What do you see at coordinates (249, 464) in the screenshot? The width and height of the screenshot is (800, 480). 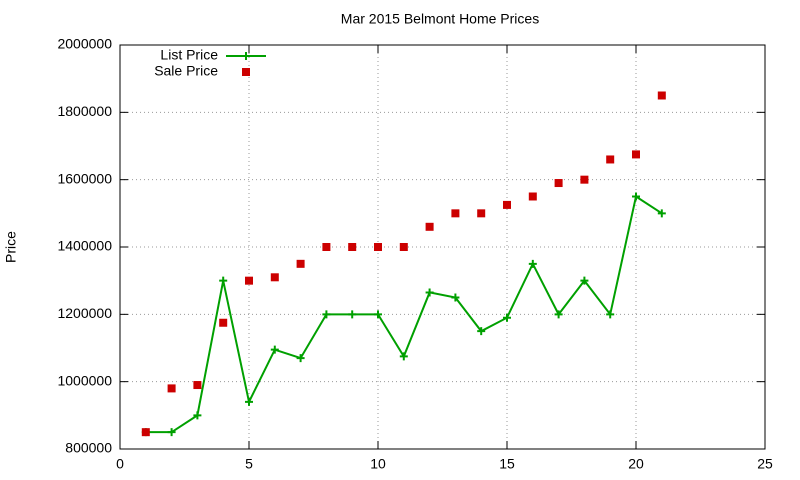 I see `x-tick-label: 5` at bounding box center [249, 464].